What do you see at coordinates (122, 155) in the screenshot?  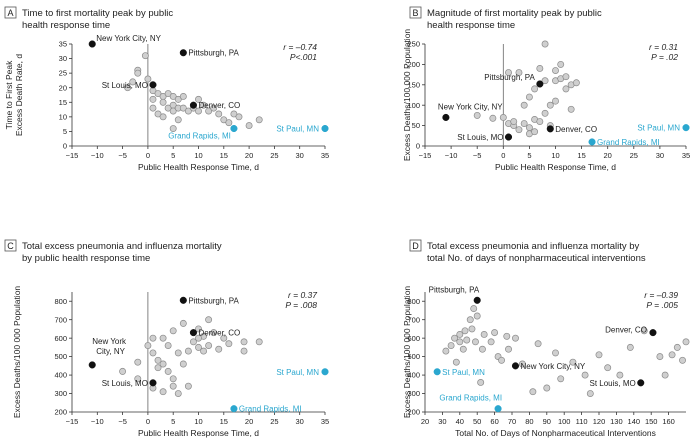 I see `x-tick-label: −5` at bounding box center [122, 155].